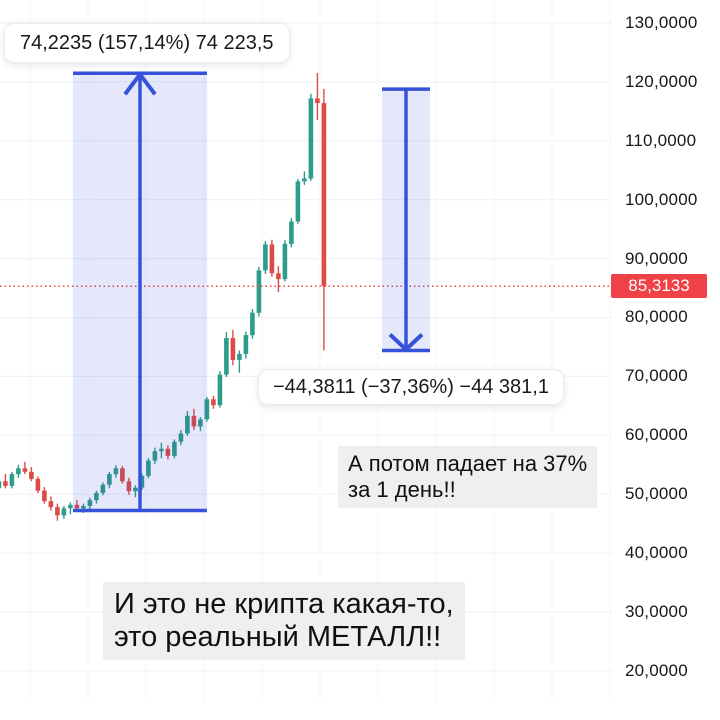  I want to click on arrow-down-icon, so click(406, 343).